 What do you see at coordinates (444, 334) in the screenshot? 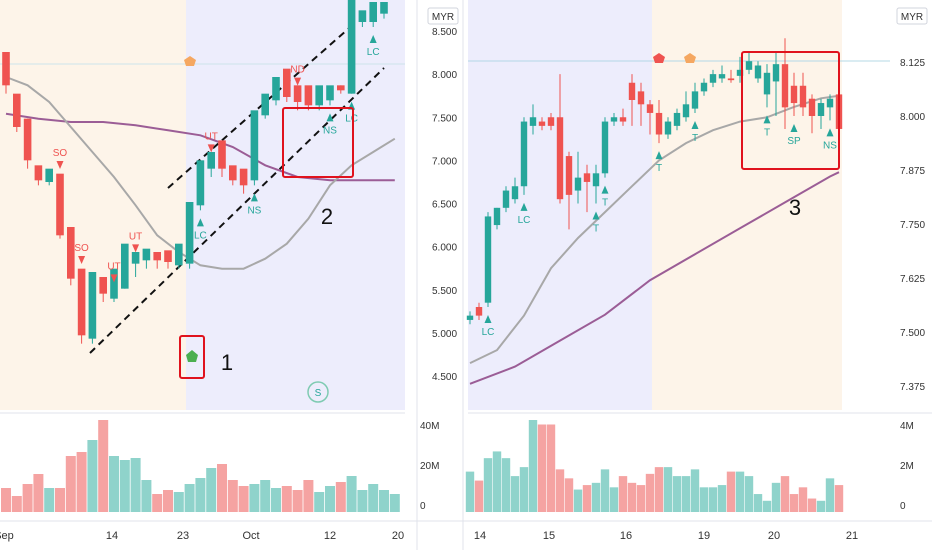
I see `price-axis-label-left: 5.000` at bounding box center [444, 334].